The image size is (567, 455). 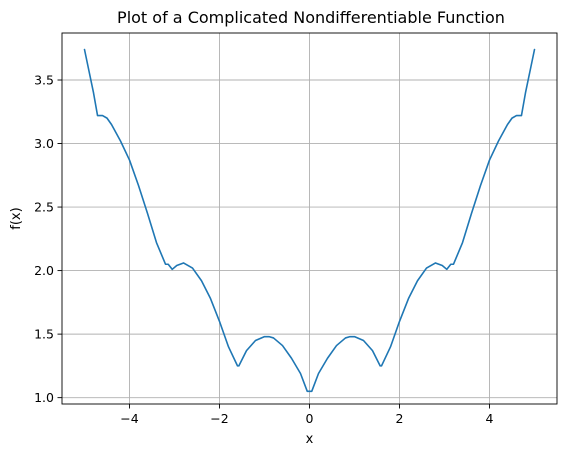 What do you see at coordinates (44, 143) in the screenshot?
I see `y-tick-label: 3.0` at bounding box center [44, 143].